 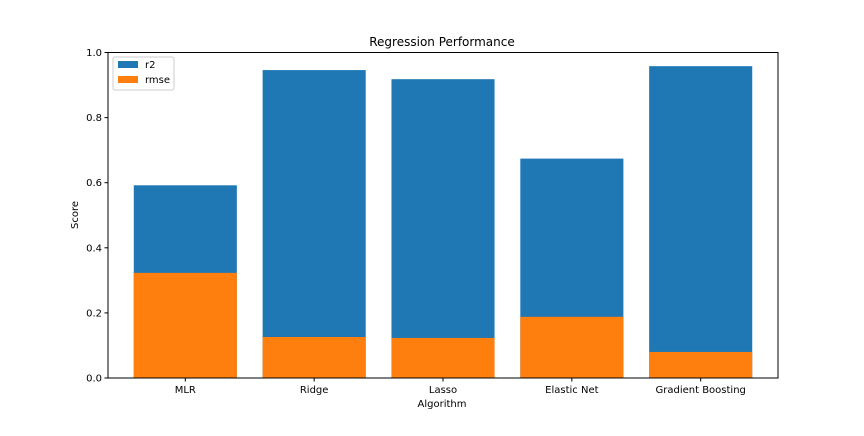 I want to click on y-tick-label: 0.8, so click(x=94, y=118).